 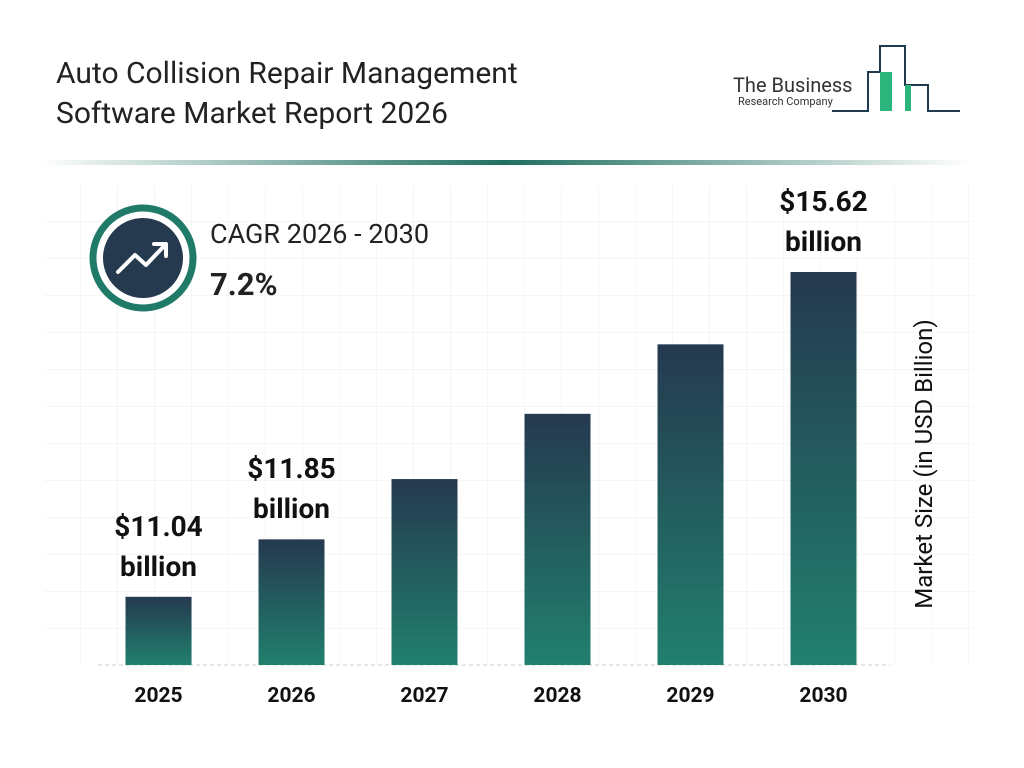 What do you see at coordinates (924, 464) in the screenshot?
I see `y-axis-label: Market Size (in USD Billion)` at bounding box center [924, 464].